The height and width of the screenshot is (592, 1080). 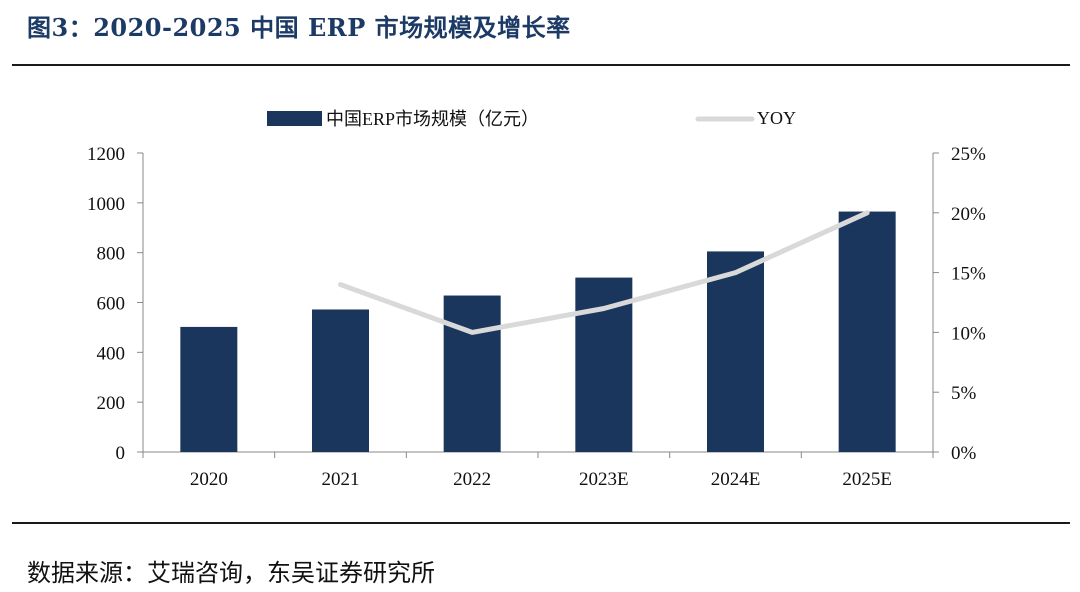 I want to click on x-axis: 2020 2021 2022 2023E 2024E 2025E, so click(x=538, y=470).